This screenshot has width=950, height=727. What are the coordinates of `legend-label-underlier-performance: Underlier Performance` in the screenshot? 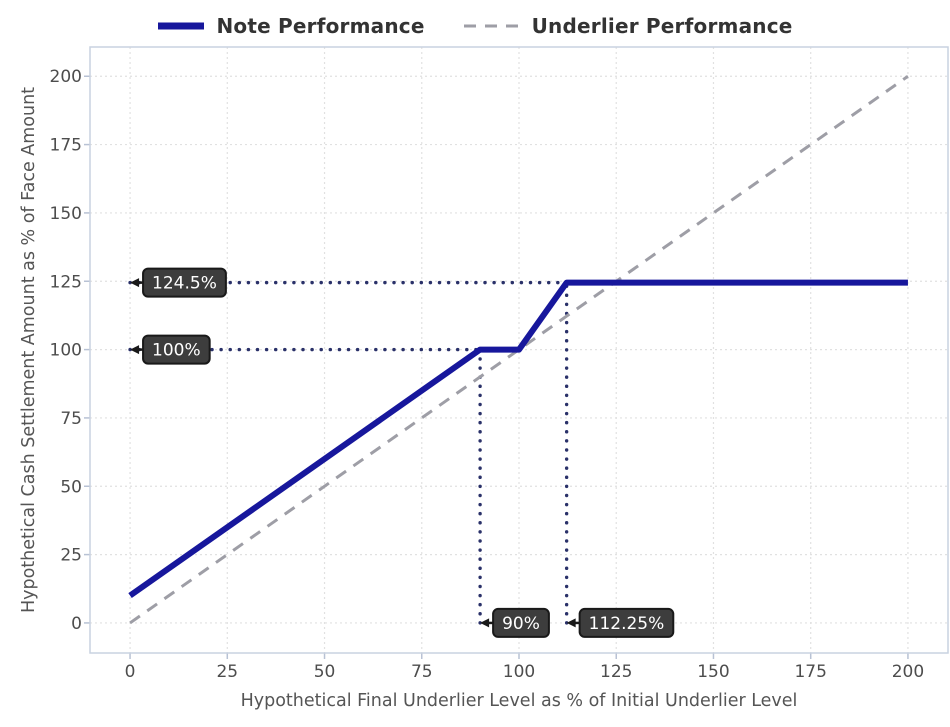 It's located at (662, 26).